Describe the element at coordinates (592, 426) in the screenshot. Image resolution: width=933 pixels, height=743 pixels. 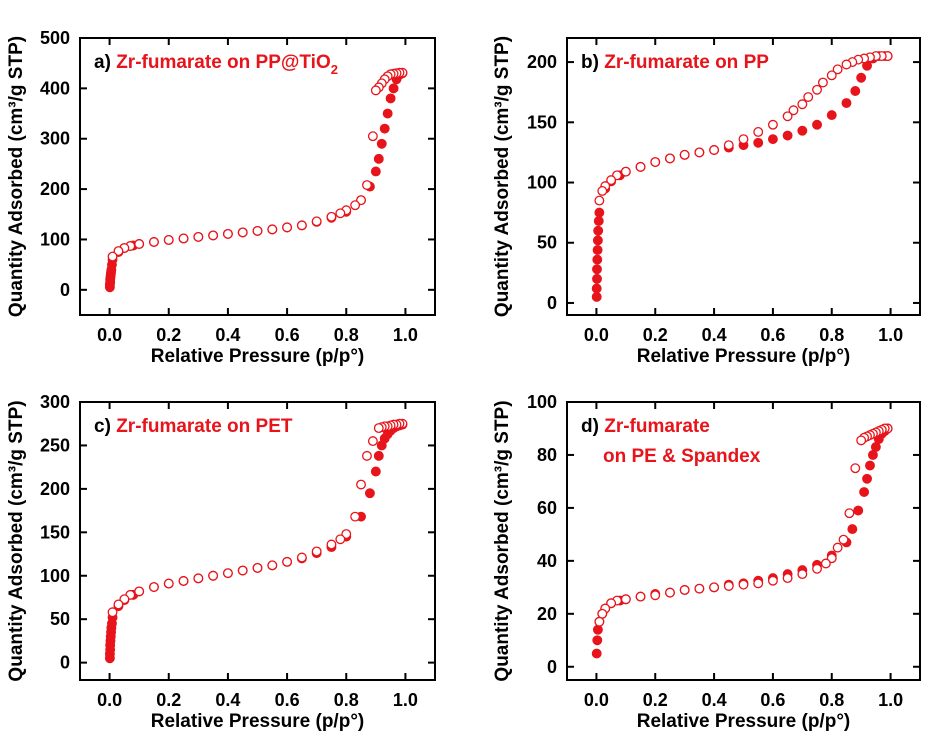
I see `panel-letter: d)` at that location.